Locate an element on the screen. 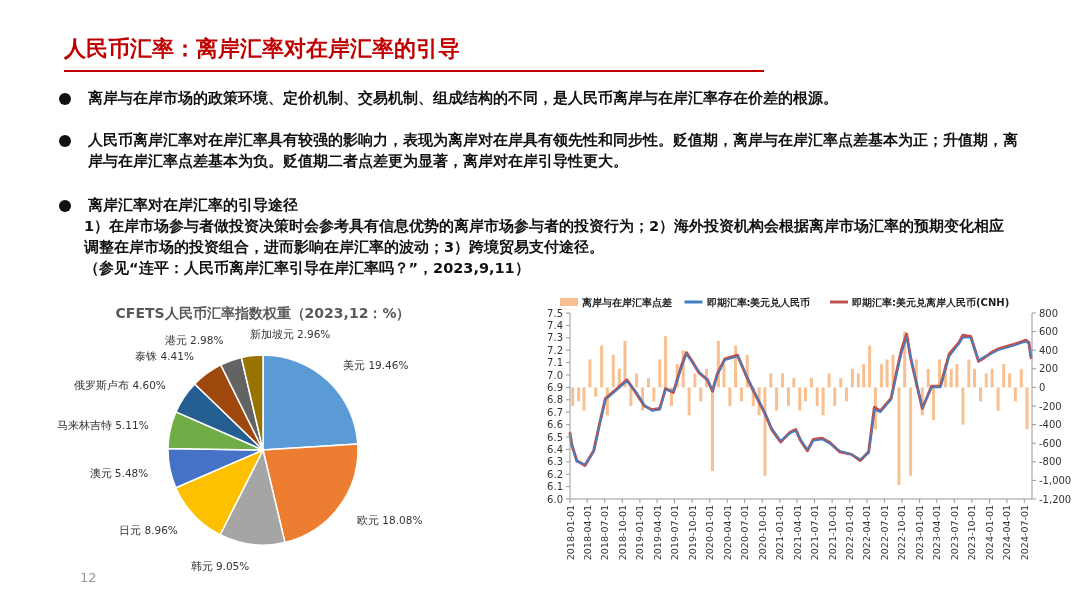 The image size is (1080, 608). y2-tick-label: -400 is located at coordinates (1050, 425).